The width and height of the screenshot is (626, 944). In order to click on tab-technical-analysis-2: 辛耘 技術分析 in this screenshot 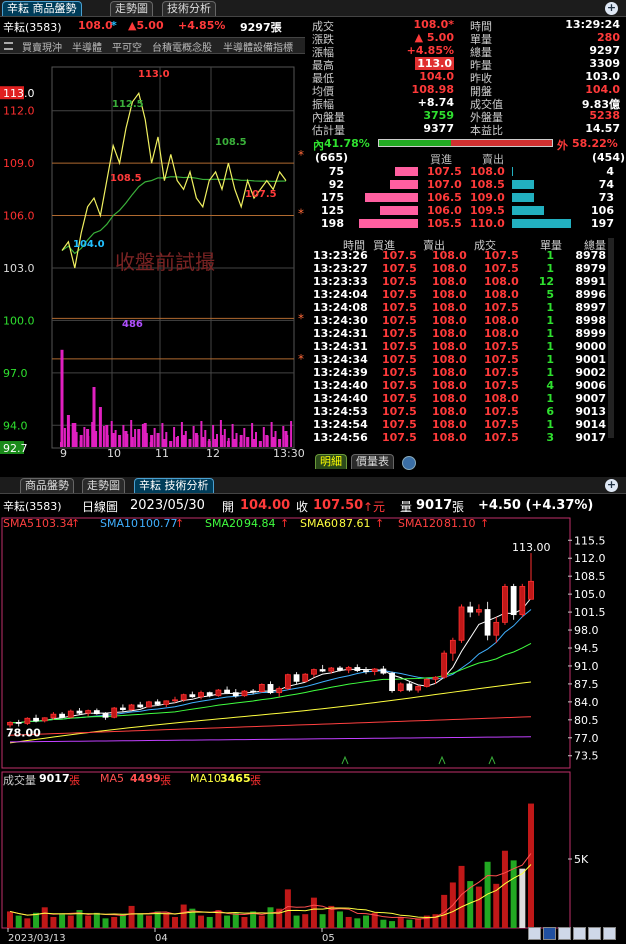, I will do `click(174, 485)`.